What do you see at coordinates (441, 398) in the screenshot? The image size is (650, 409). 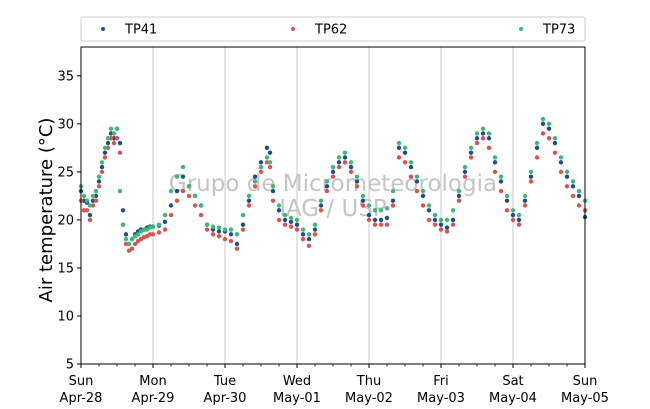 I see `x-tick-label-date: May-03` at bounding box center [441, 398].